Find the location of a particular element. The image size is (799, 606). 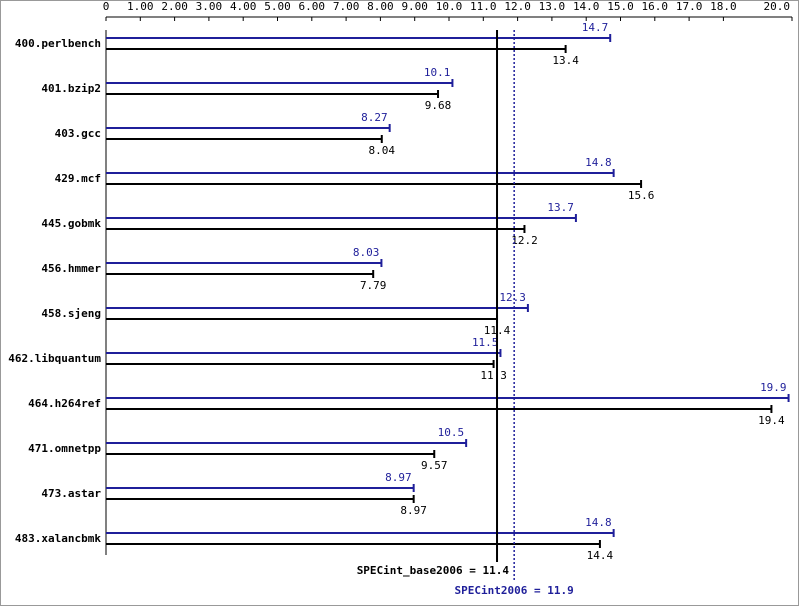

category-label: 483.xalancbmk is located at coordinates (58, 538).